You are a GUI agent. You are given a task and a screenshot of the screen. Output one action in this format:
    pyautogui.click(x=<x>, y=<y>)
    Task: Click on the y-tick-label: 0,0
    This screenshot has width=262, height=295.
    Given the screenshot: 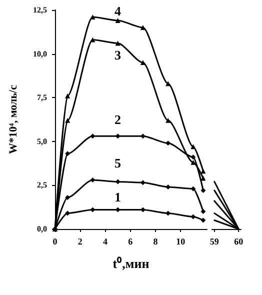 What is the action you would take?
    pyautogui.click(x=42, y=229)
    